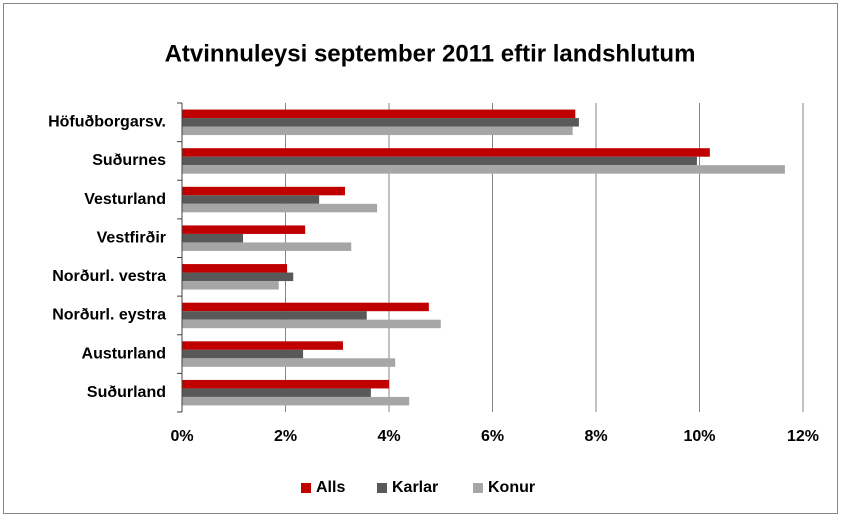  What do you see at coordinates (107, 122) in the screenshot?
I see `y-tick-label: Höfuðborgarsv.` at bounding box center [107, 122].